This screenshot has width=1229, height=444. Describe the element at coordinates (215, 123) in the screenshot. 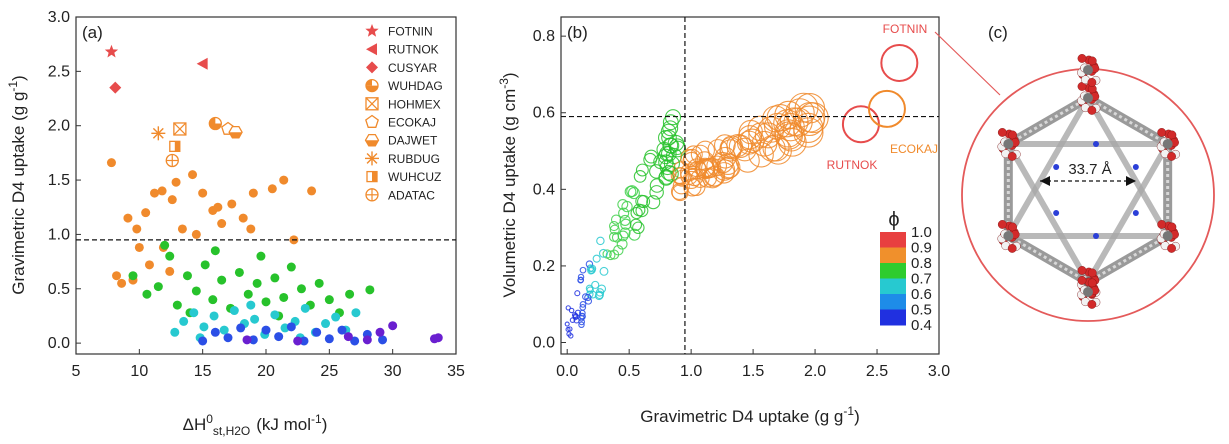

I see `marker-wuhdag` at that location.